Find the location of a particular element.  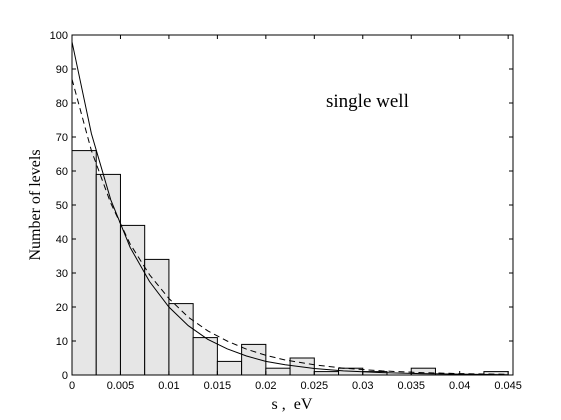

y-tick-label-1: 10 is located at coordinates (62, 342).